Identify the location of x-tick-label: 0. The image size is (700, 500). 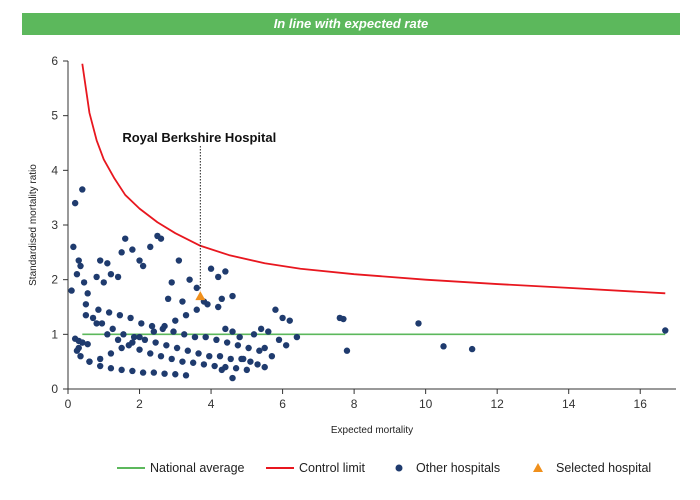
(68, 404).